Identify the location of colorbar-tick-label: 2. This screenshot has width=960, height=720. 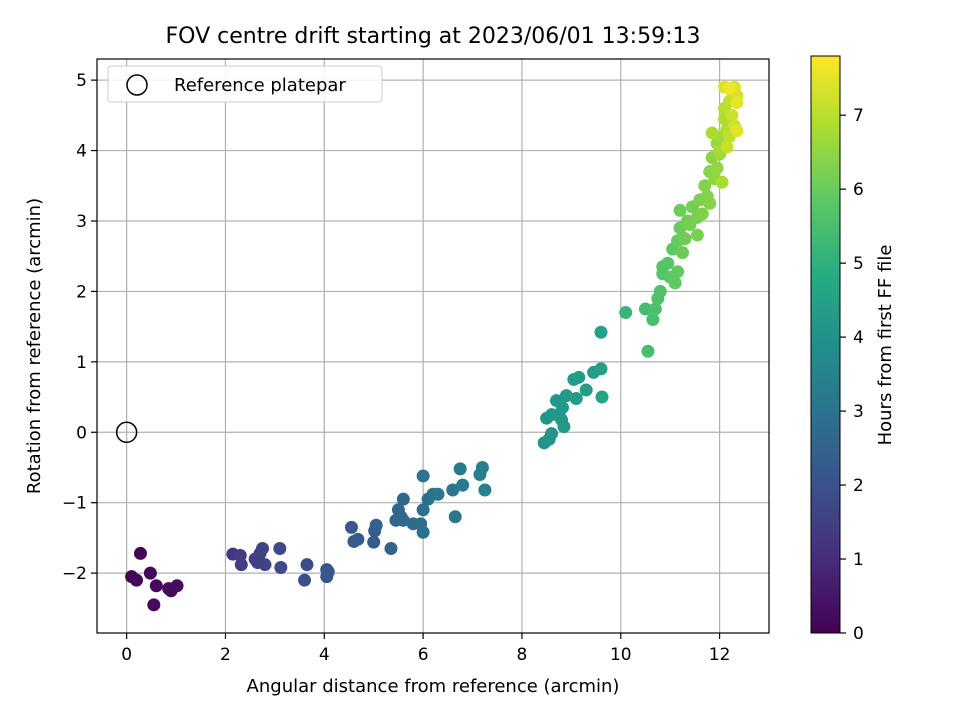
(858, 486).